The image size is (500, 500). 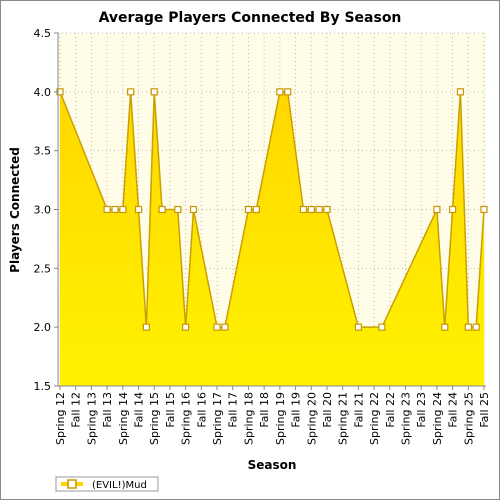 I want to click on y-tick-label: 3.0, so click(x=43, y=210).